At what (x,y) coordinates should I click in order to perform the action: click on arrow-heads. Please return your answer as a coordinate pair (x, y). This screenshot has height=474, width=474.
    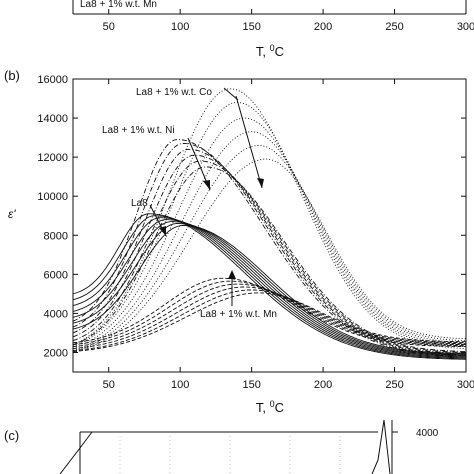
    Looking at the image, I should click on (211, 228).